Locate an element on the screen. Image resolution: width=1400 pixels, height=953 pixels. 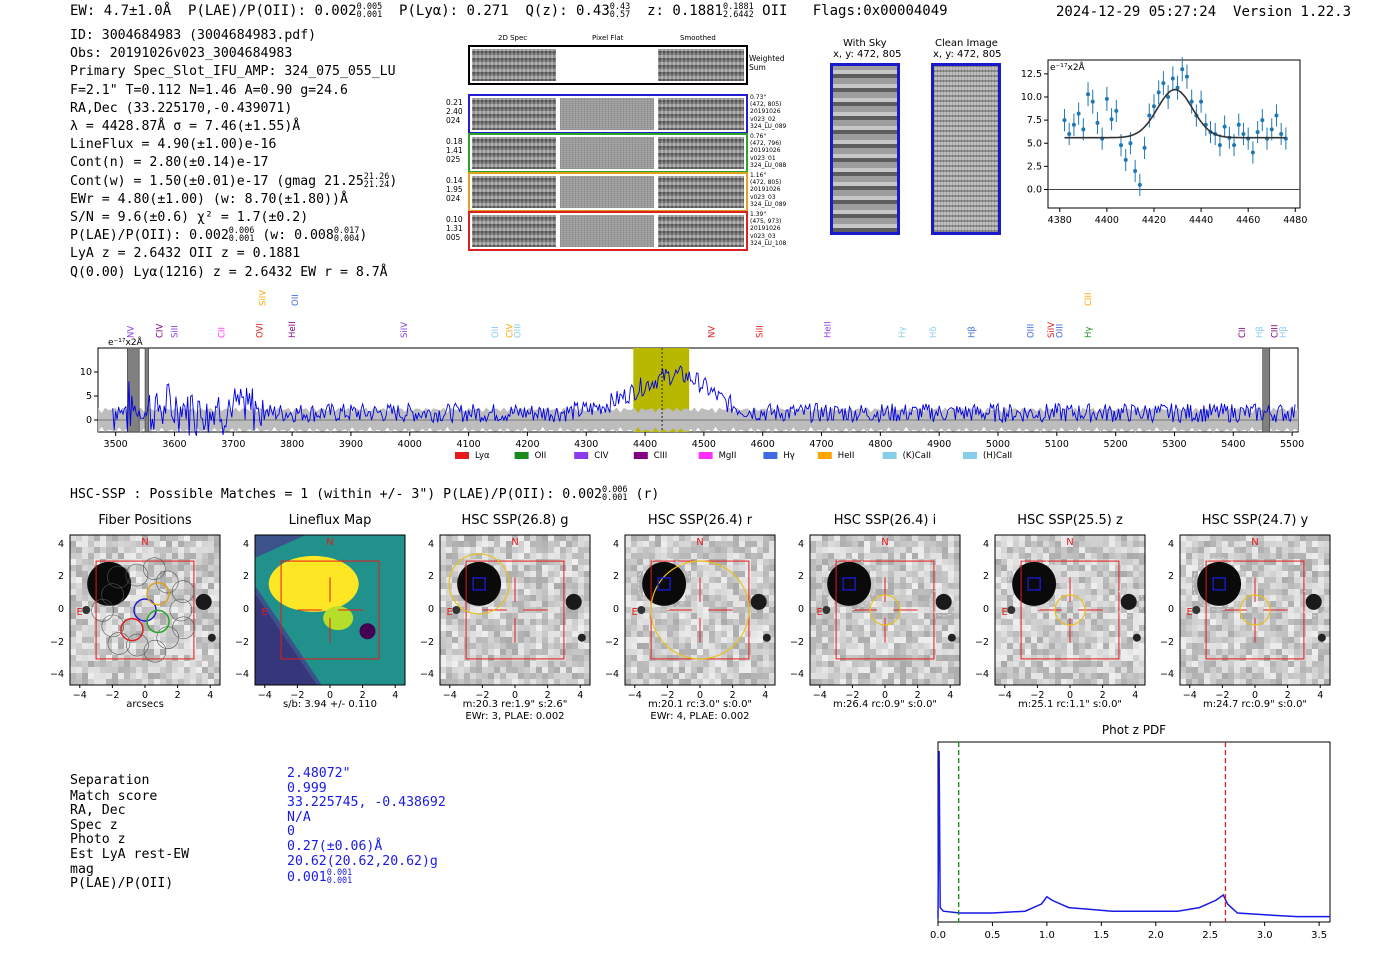
legend-label-0: Lyα is located at coordinates (482, 455).